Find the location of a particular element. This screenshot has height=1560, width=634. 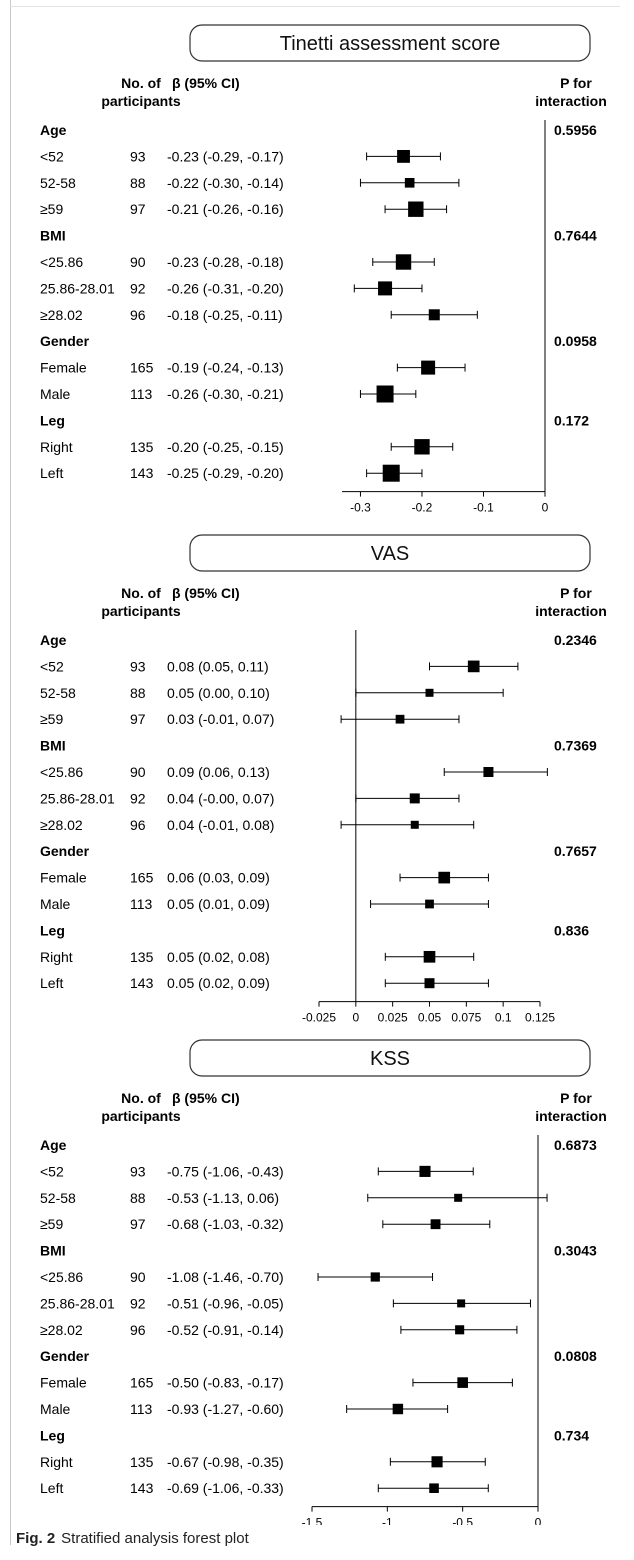

panel1-row-label: ≥28.02 is located at coordinates (61, 315).